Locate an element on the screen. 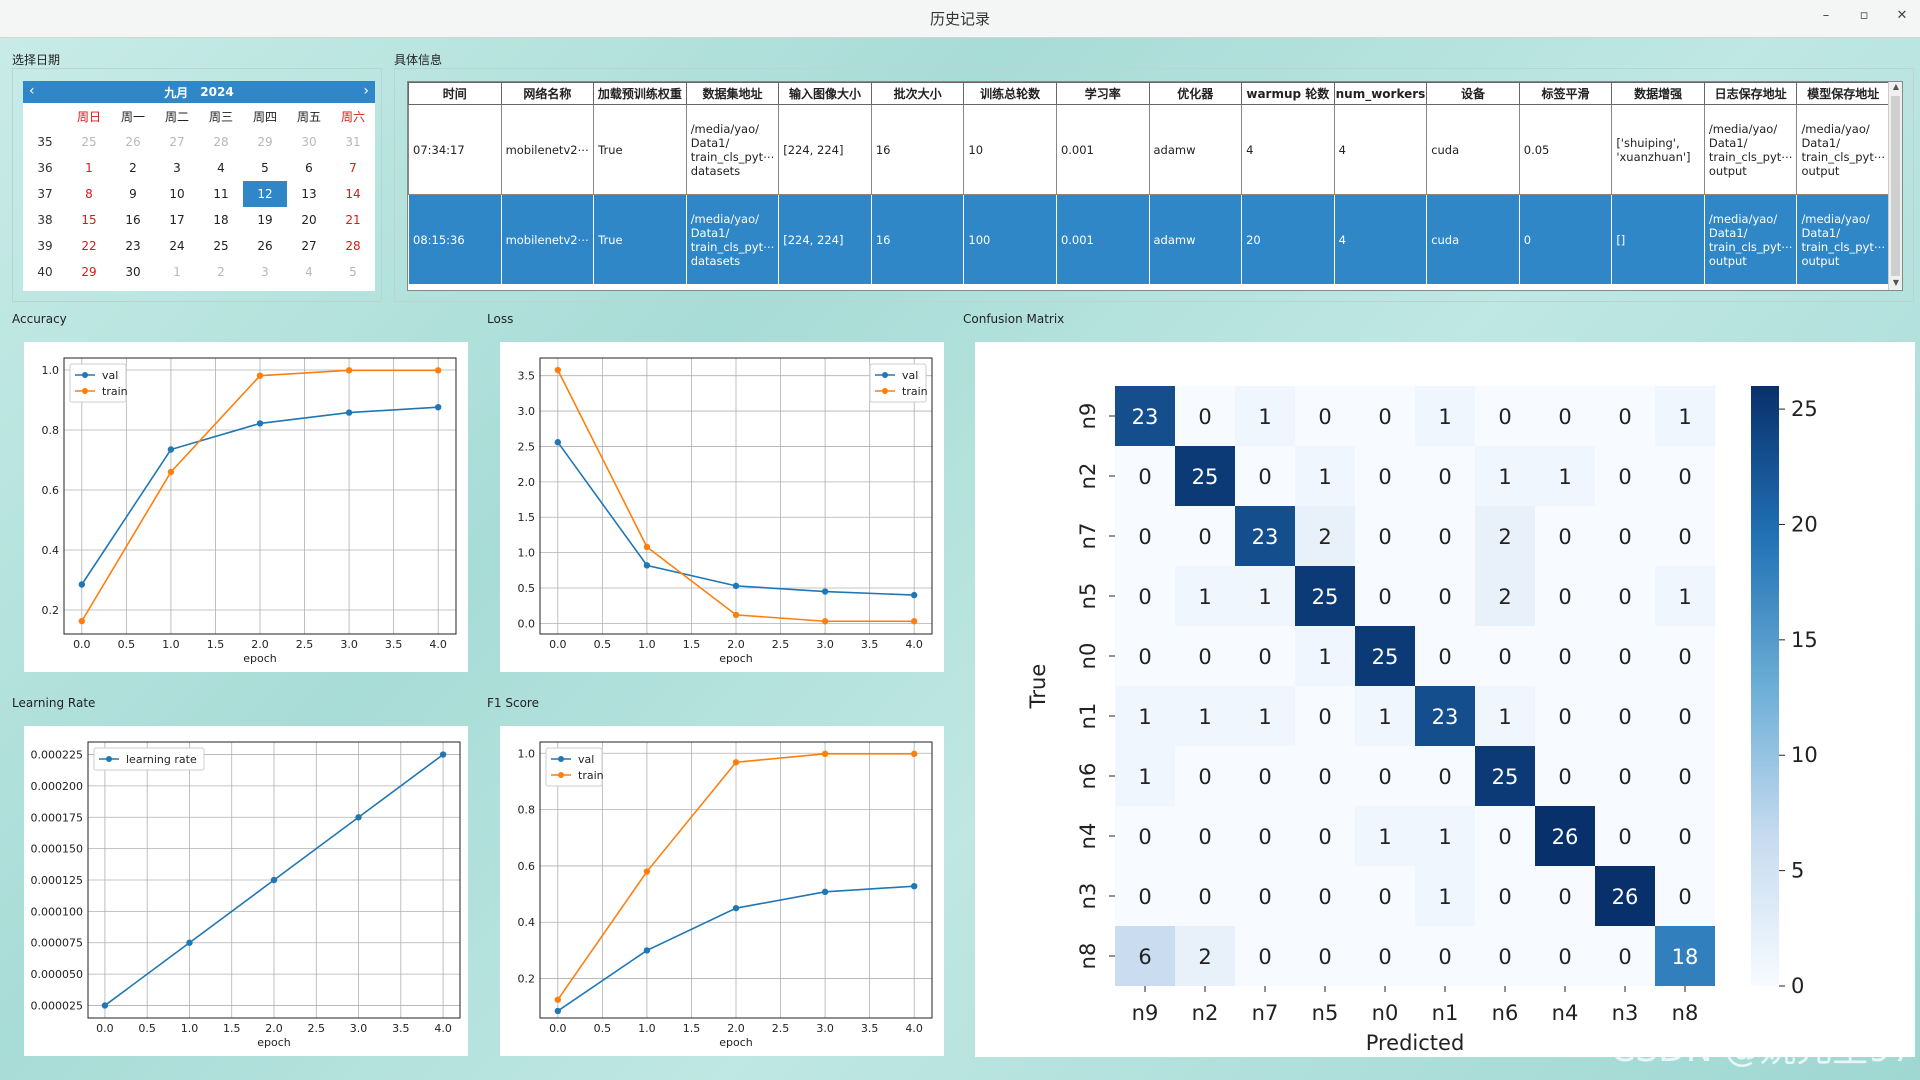 The image size is (1920, 1080). table-cell: 07:34:17 is located at coordinates (455, 149).